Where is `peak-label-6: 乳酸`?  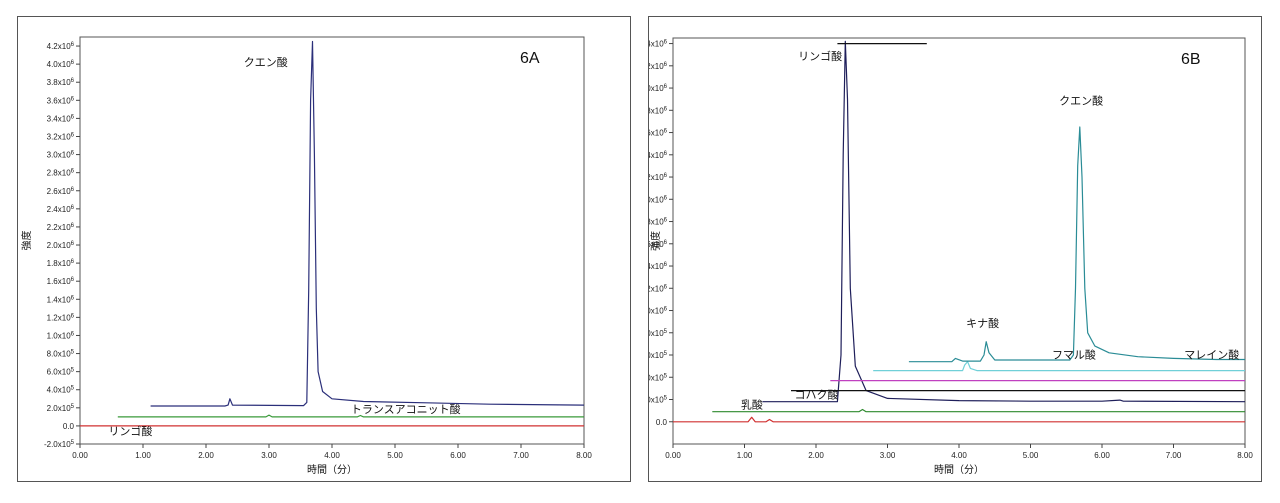
peak-label-6: 乳酸 is located at coordinates (752, 404).